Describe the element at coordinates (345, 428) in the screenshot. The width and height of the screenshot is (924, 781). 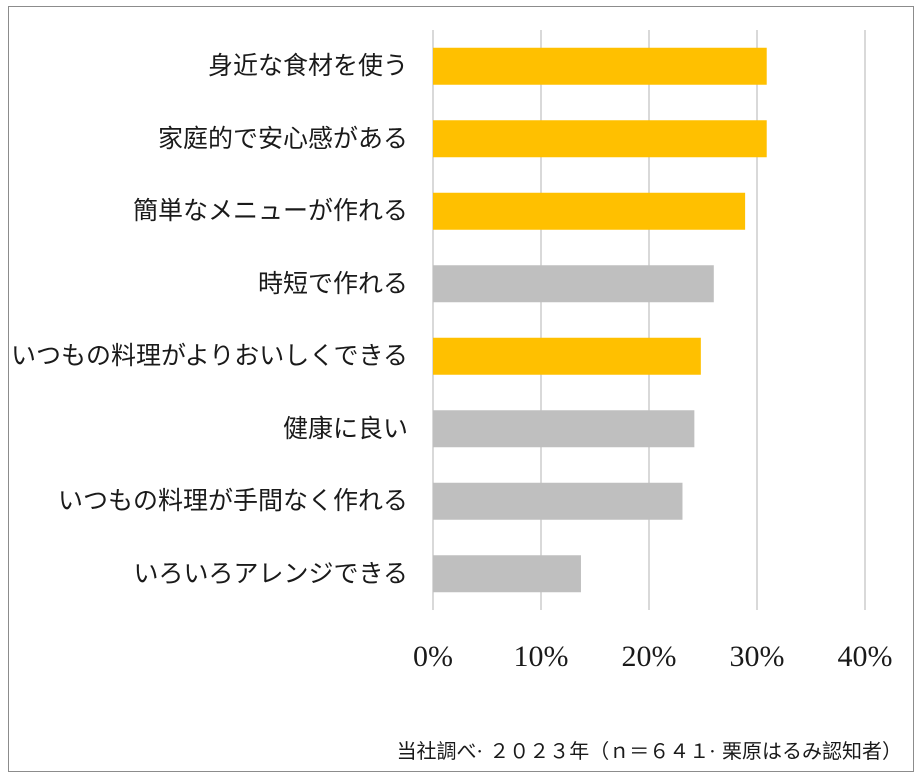
I see `category-label: 健康に良い` at that location.